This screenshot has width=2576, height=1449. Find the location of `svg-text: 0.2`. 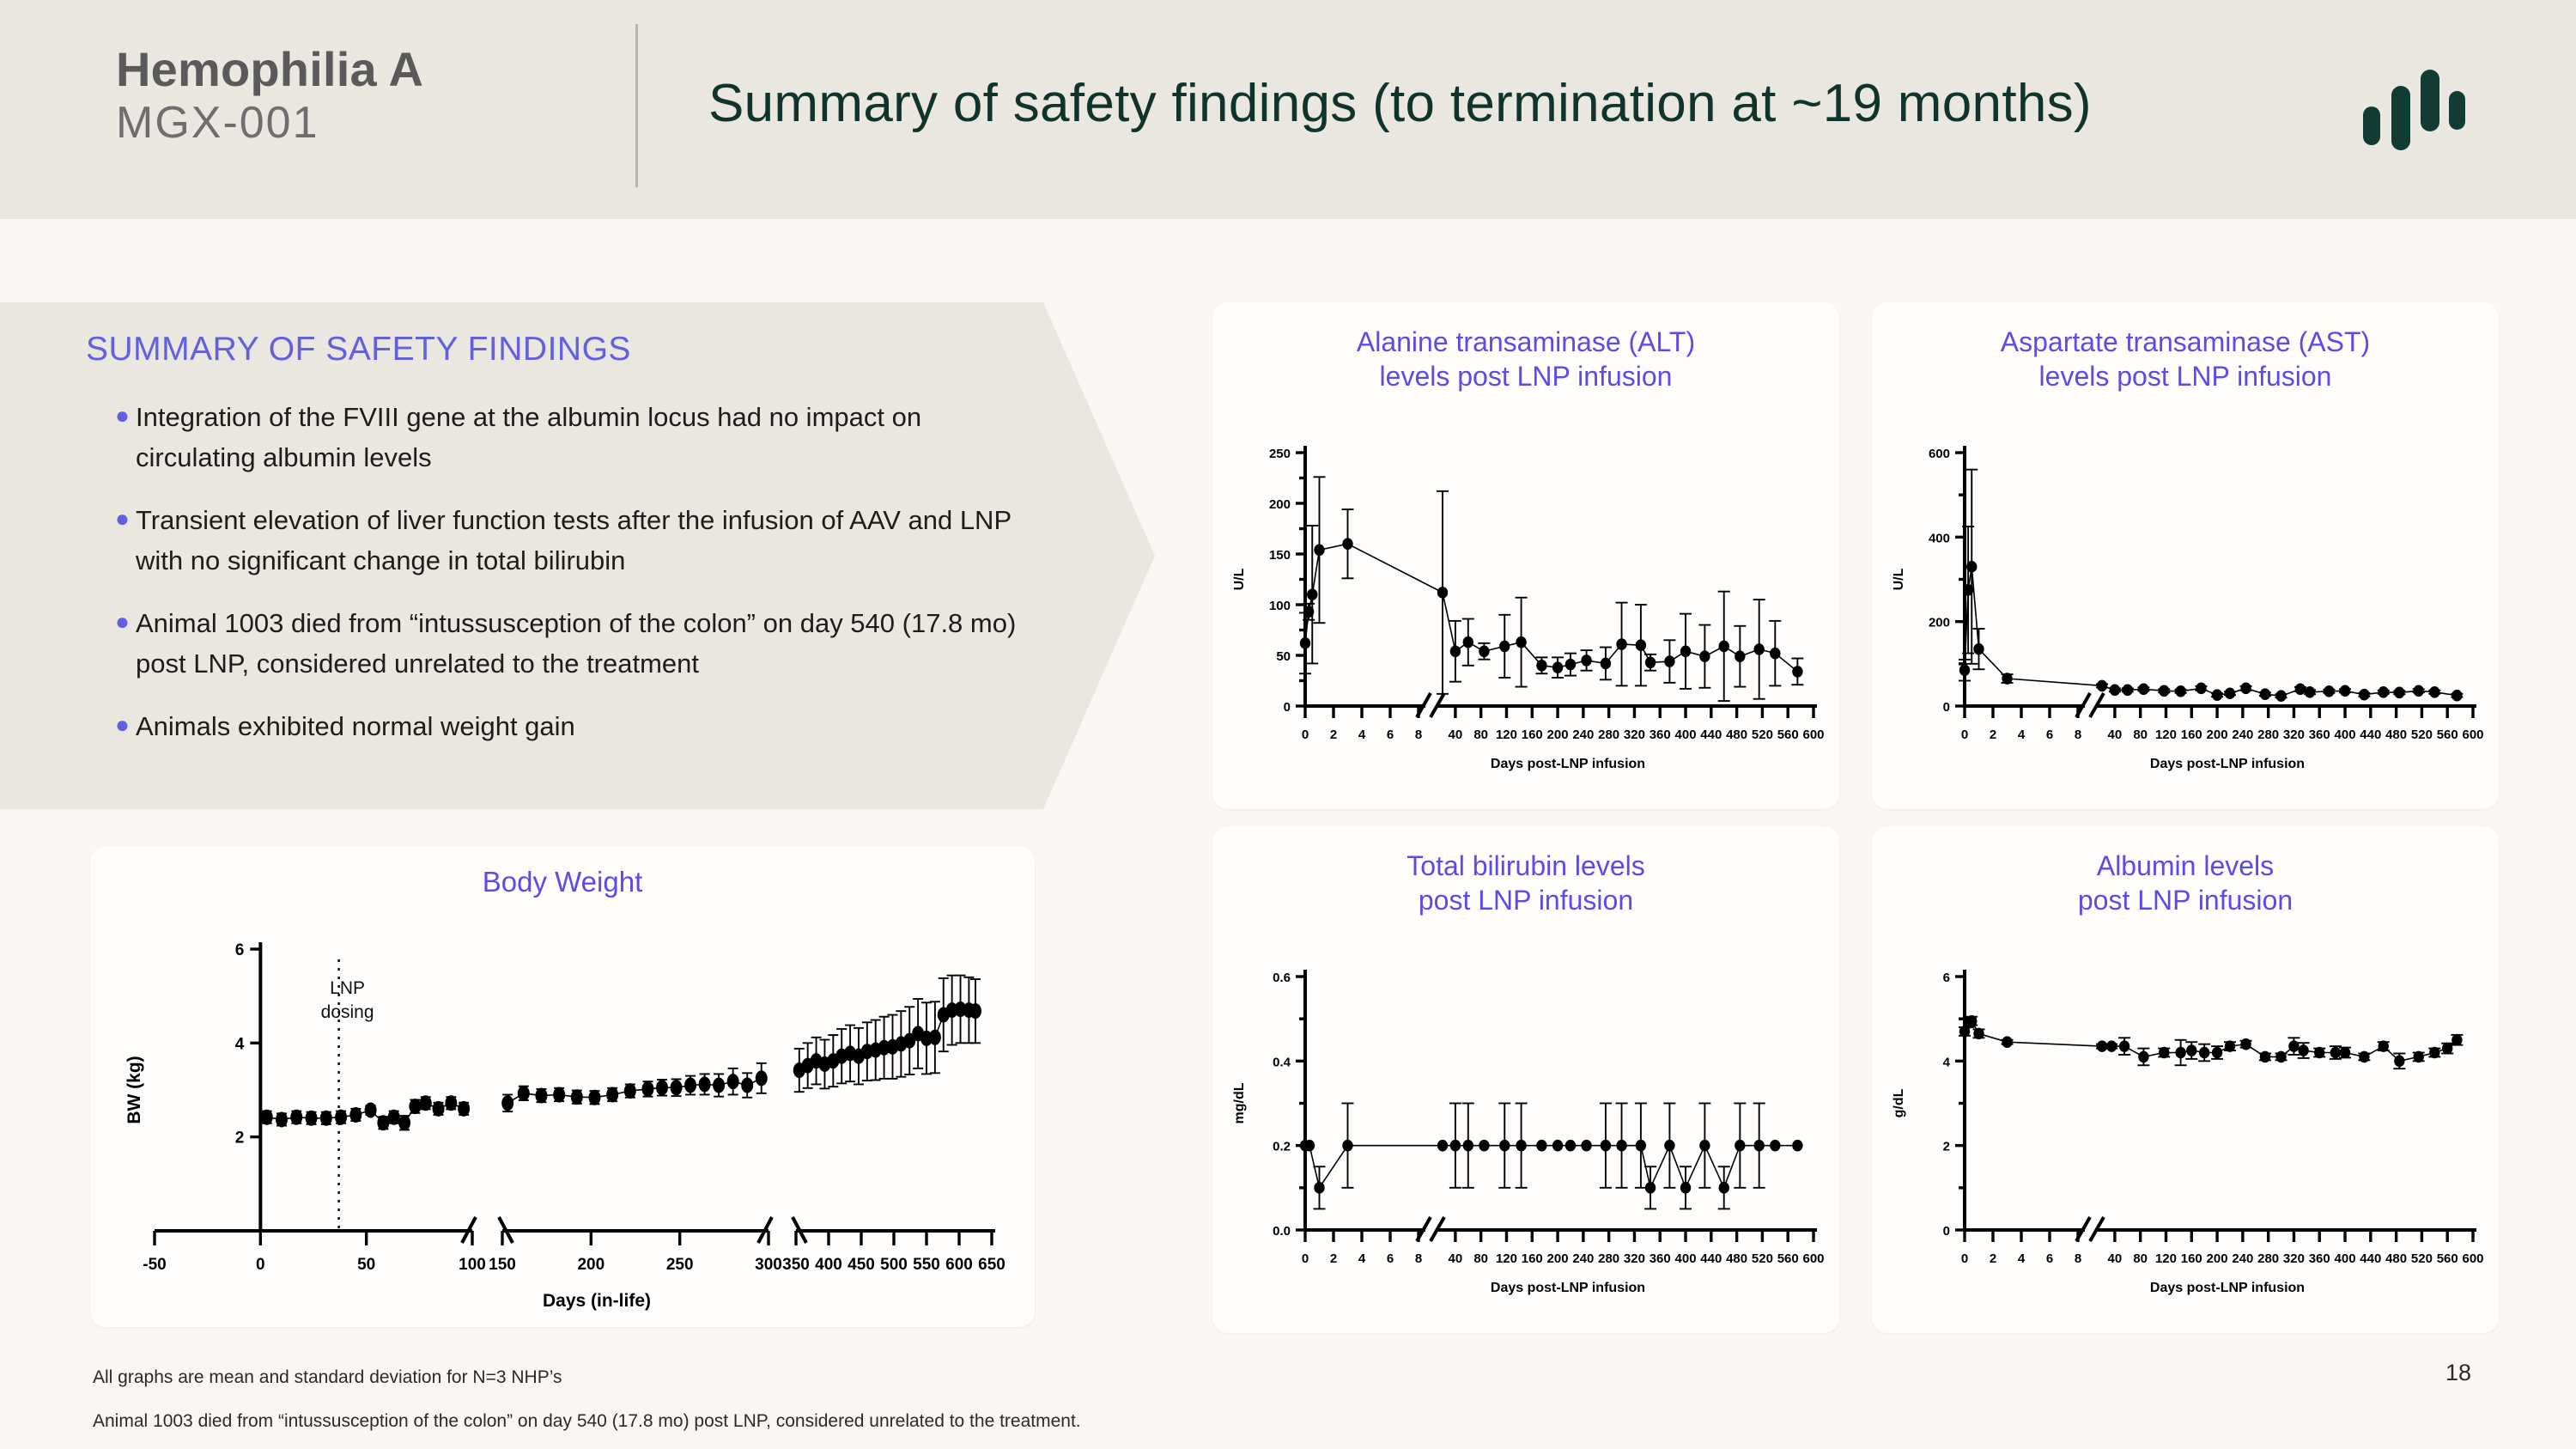

svg-text: 0.2 is located at coordinates (1282, 1147).